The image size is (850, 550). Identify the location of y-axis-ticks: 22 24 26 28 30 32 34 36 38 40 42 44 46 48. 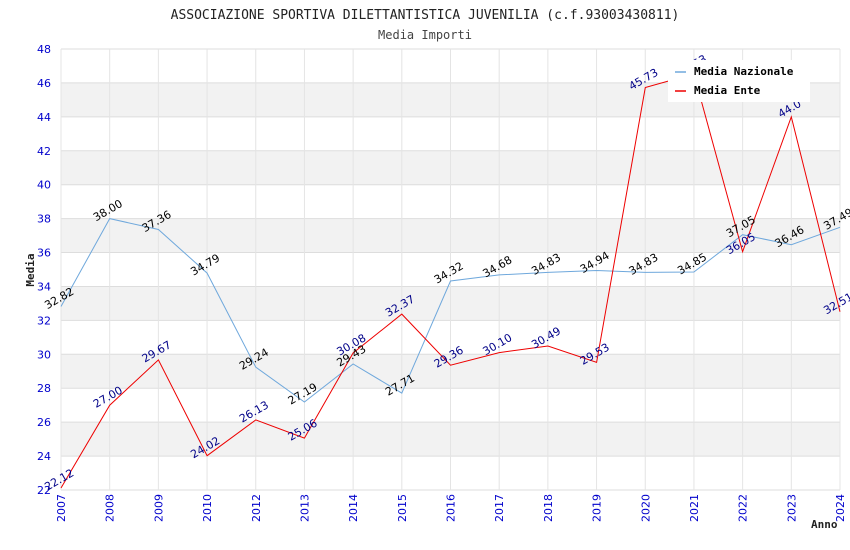
(44, 270).